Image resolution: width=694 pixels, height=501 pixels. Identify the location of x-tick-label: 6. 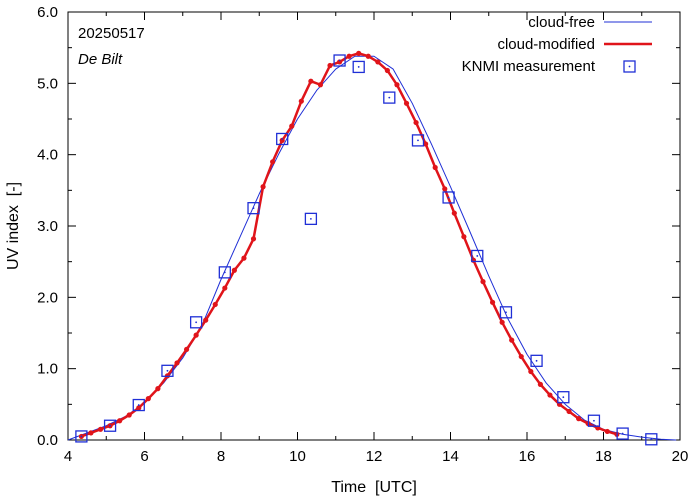
(144, 456).